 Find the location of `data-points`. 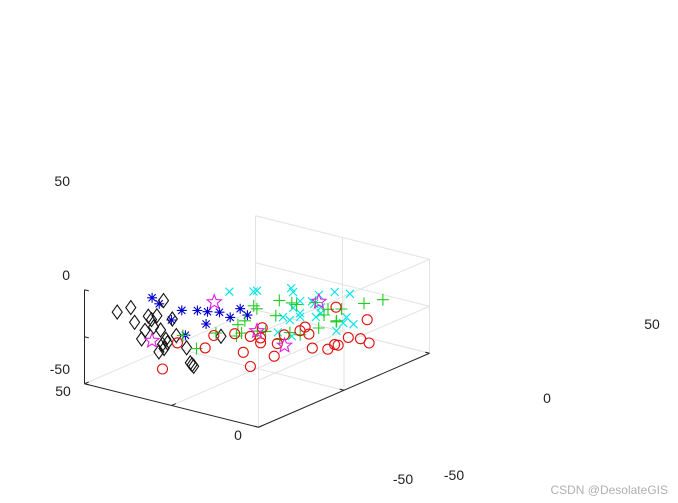

data-points is located at coordinates (250, 329).